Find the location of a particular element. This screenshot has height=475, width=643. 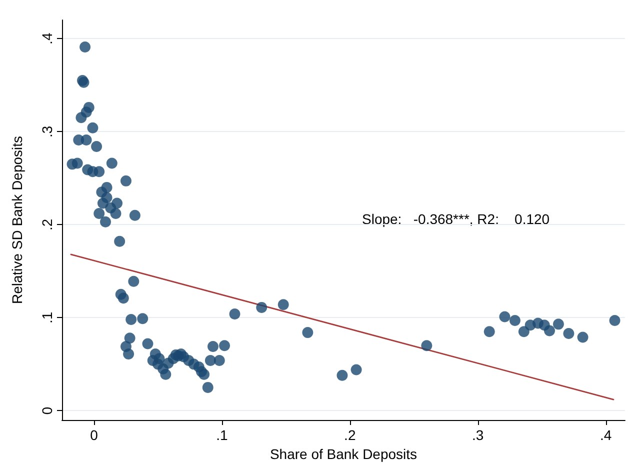

x-tick-label: .1 is located at coordinates (222, 435).